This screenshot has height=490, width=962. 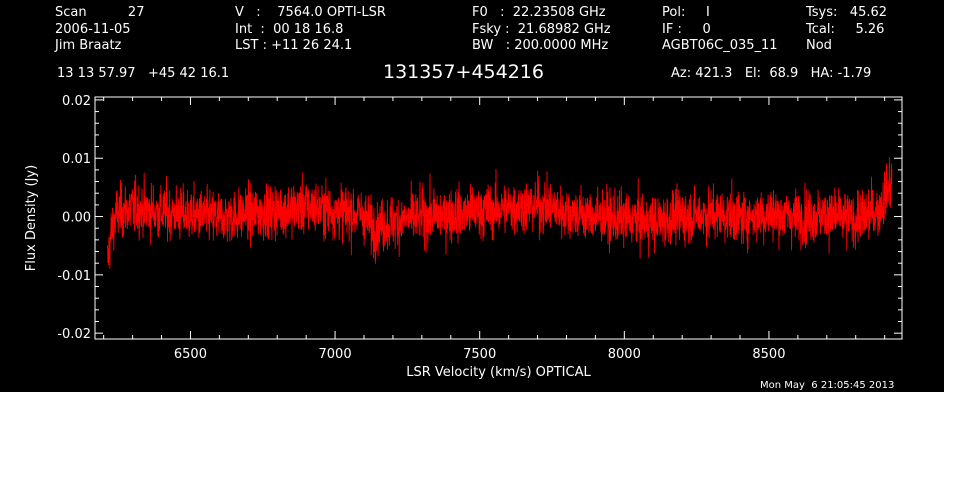 What do you see at coordinates (686, 12) in the screenshot?
I see `polarization: Pol: I` at bounding box center [686, 12].